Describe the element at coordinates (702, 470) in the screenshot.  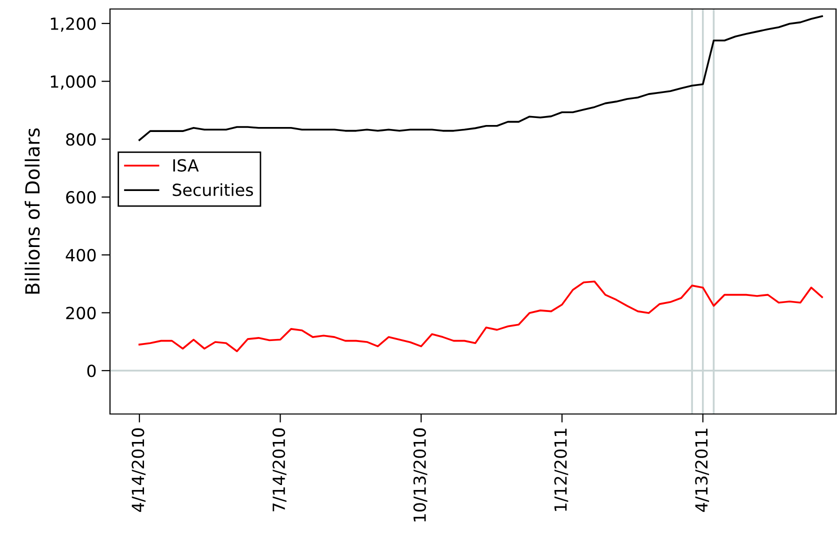
I see `x-tick-label: 4/13/2011` at that location.